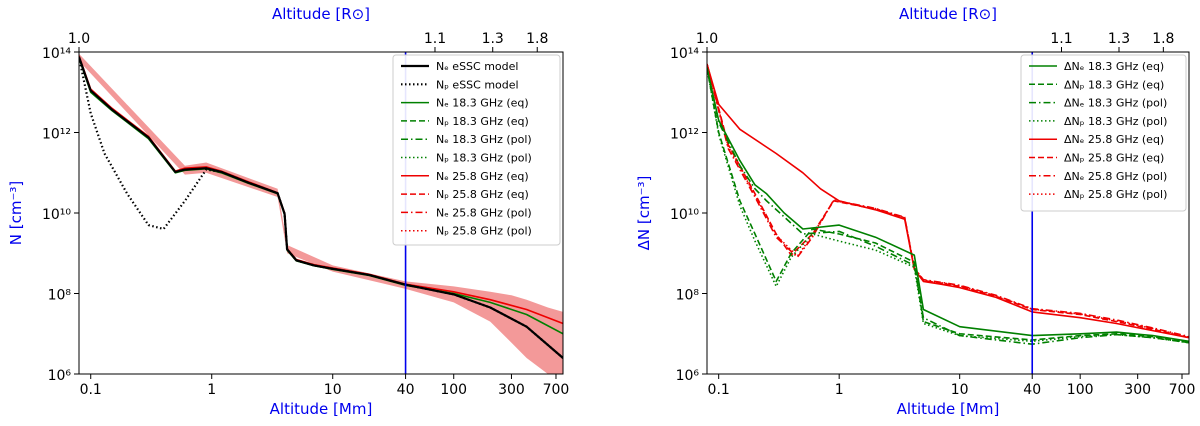 This screenshot has height=426, width=1200. Describe the element at coordinates (484, 139) in the screenshot. I see `legend-label: Nₑ 18.3 GHz (pol)` at that location.